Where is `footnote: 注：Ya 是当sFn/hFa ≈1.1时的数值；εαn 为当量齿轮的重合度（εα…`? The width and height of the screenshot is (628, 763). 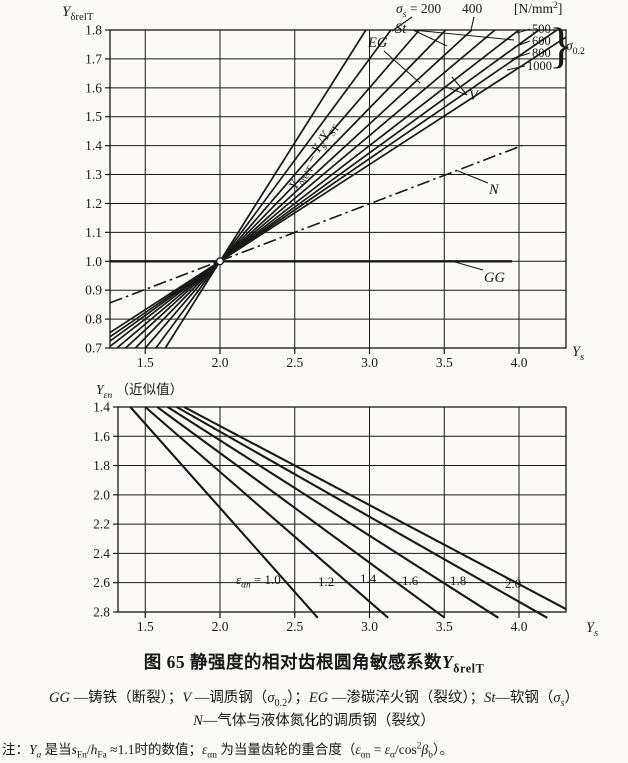 footnote: 注：Ya 是当sFn/hFa ≈1.1时的数值；εαn 为当量齿轮的重合度（εα… is located at coordinates (228, 751).